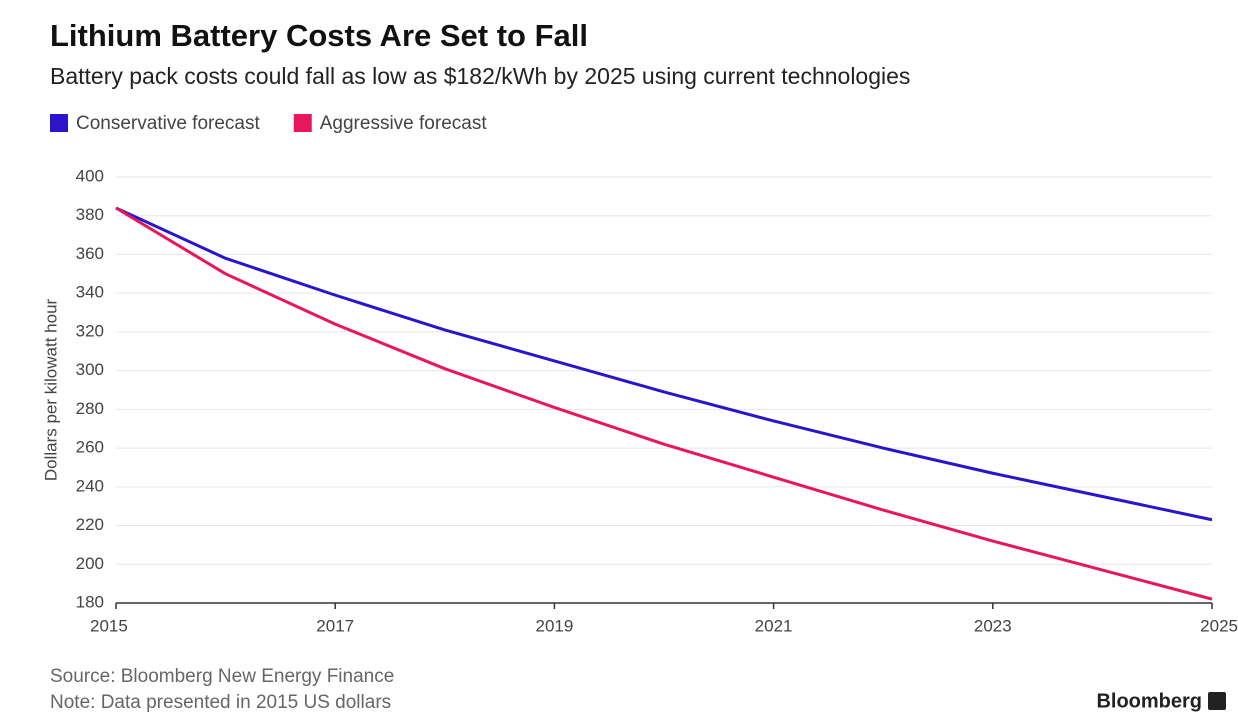 This screenshot has height=728, width=1238. What do you see at coordinates (90, 485) in the screenshot?
I see `y-tick-label: 240` at bounding box center [90, 485].